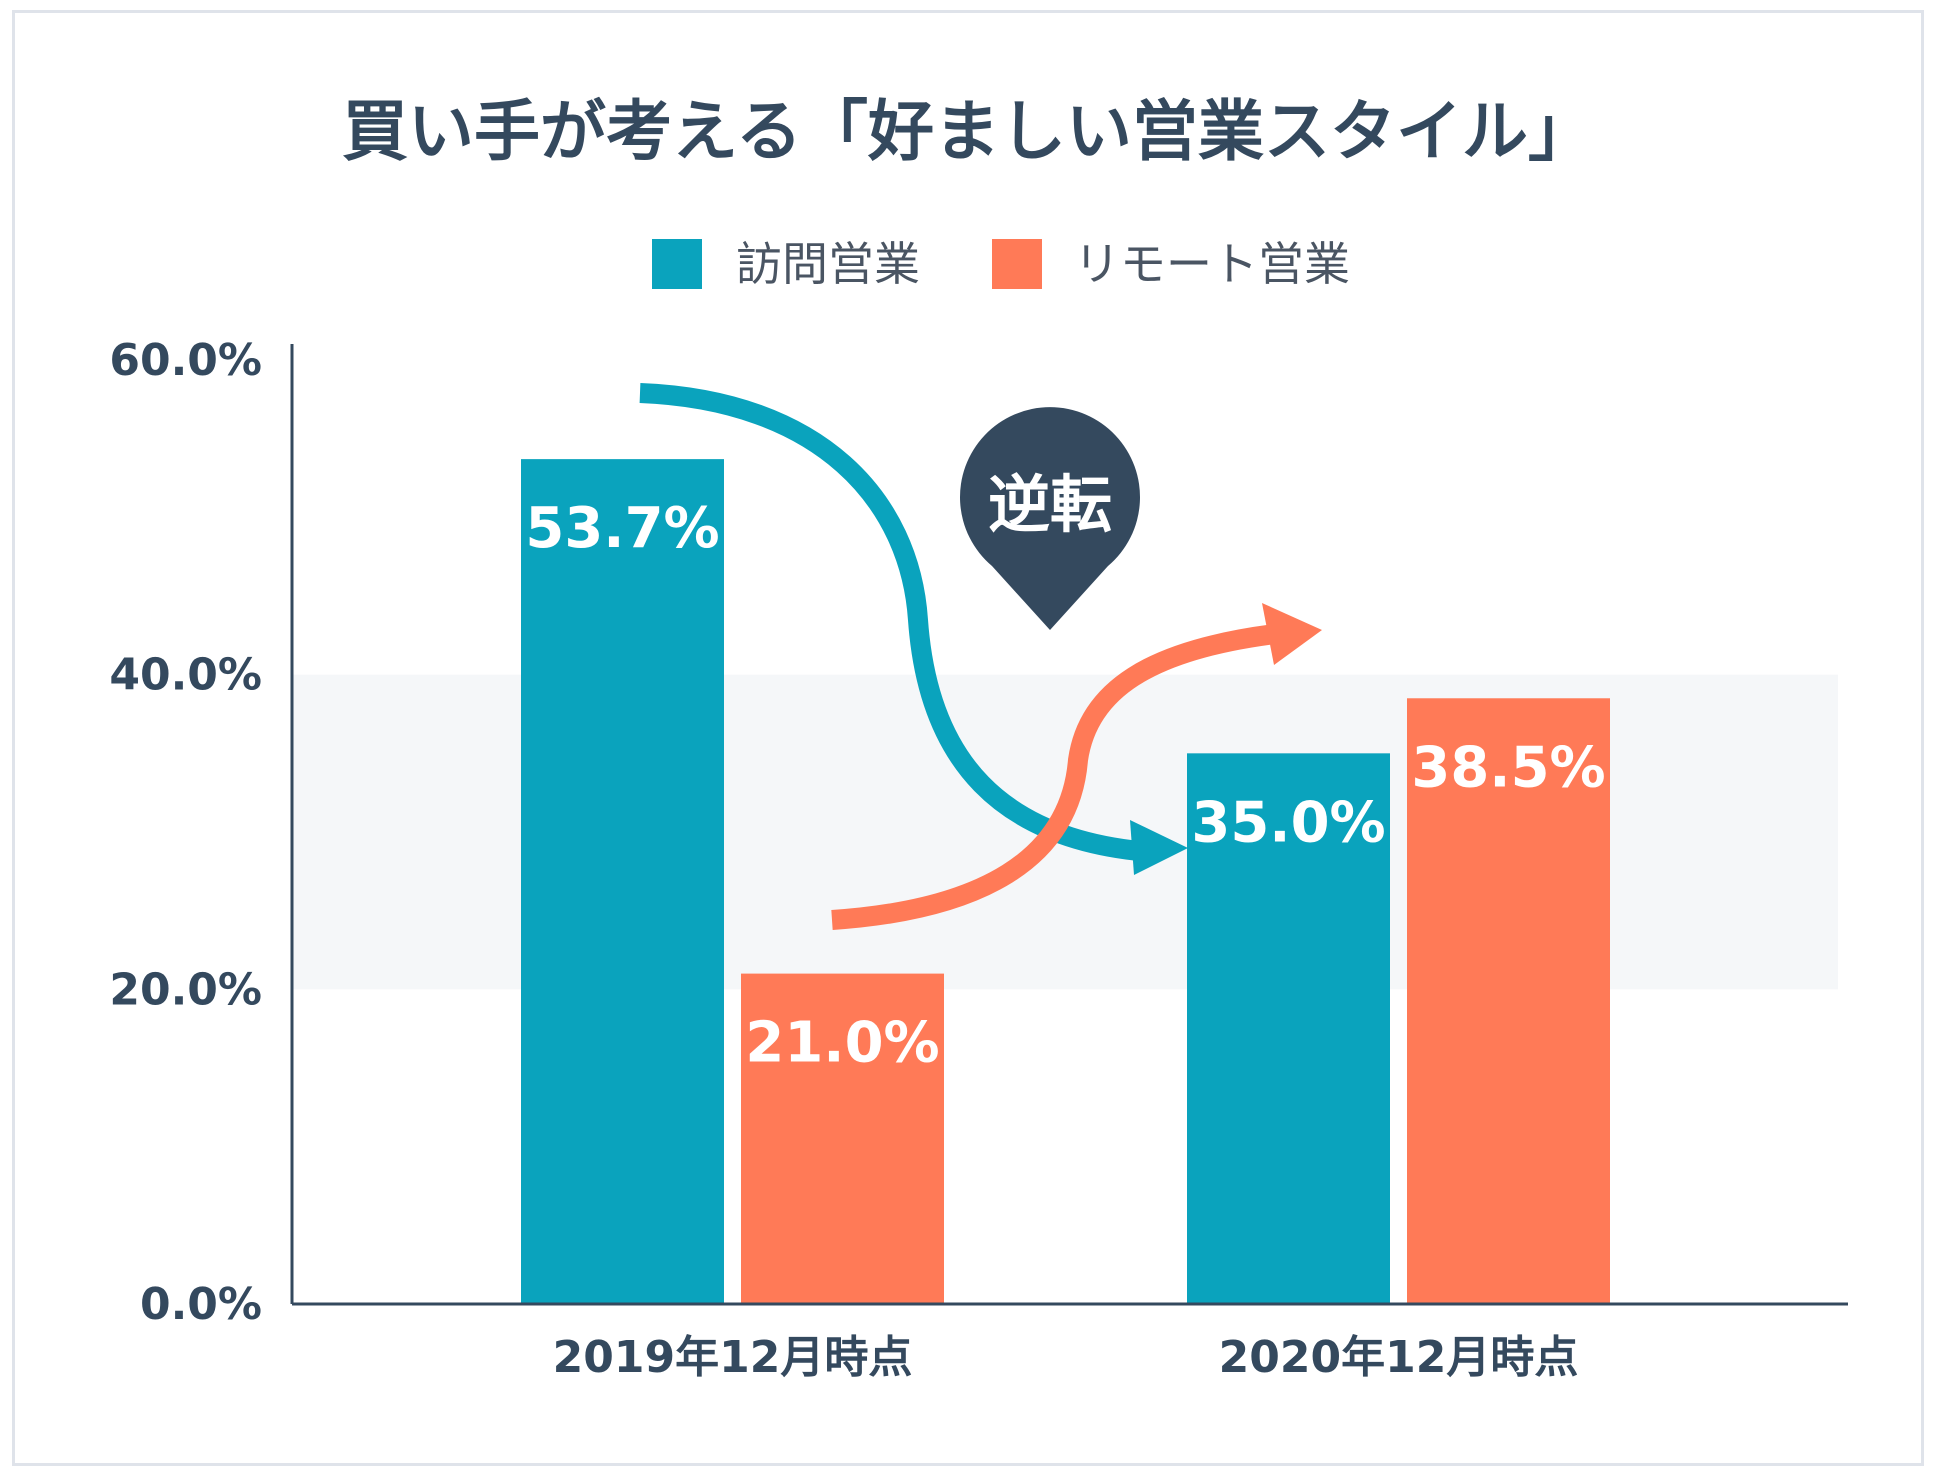  What do you see at coordinates (1399, 1357) in the screenshot?
I see `x-category-label: 2020年12月時点` at bounding box center [1399, 1357].